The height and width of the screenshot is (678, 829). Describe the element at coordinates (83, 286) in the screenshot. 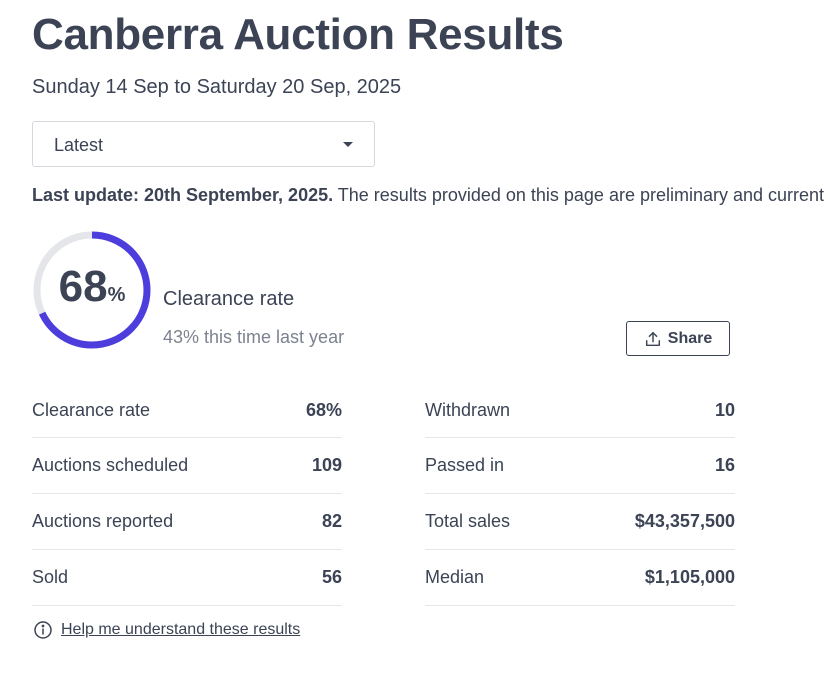

I see `clearance-rate-number: 68` at that location.